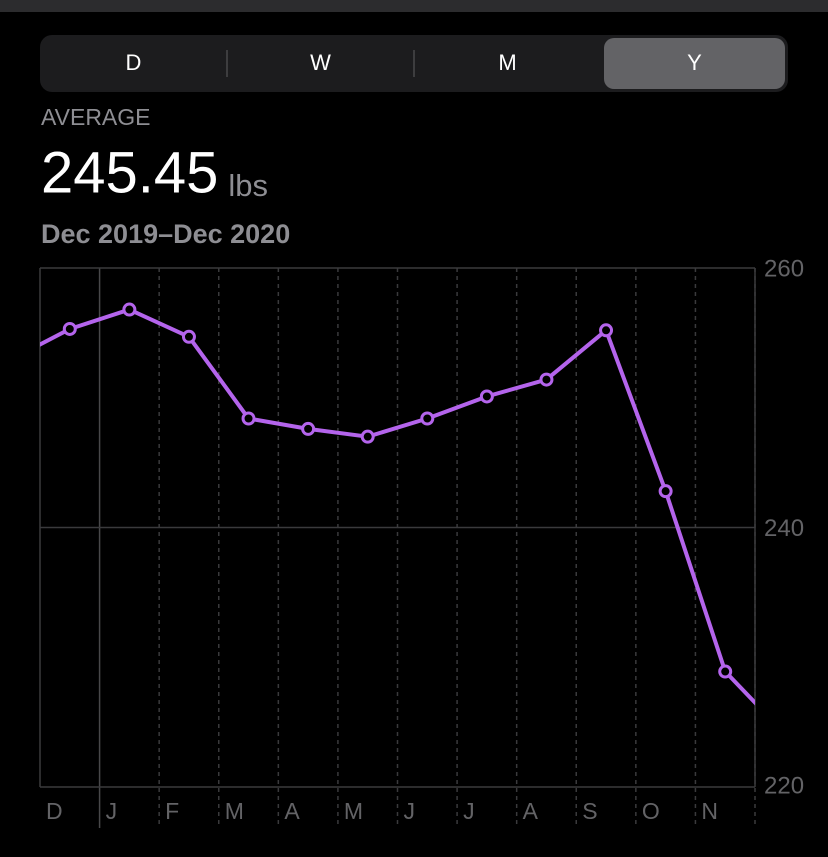  I want to click on segment-label: Y, so click(694, 62).